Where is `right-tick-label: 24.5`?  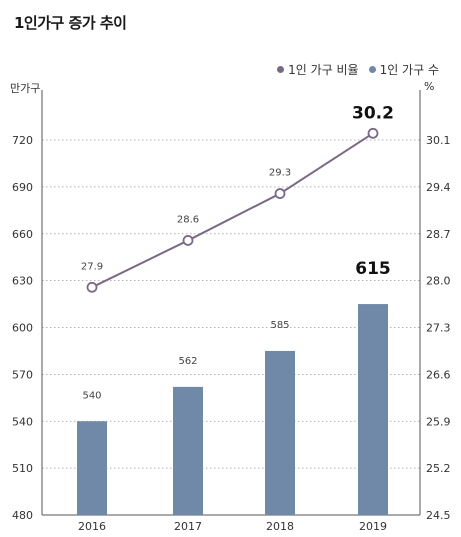
right-tick-label: 24.5 is located at coordinates (438, 515).